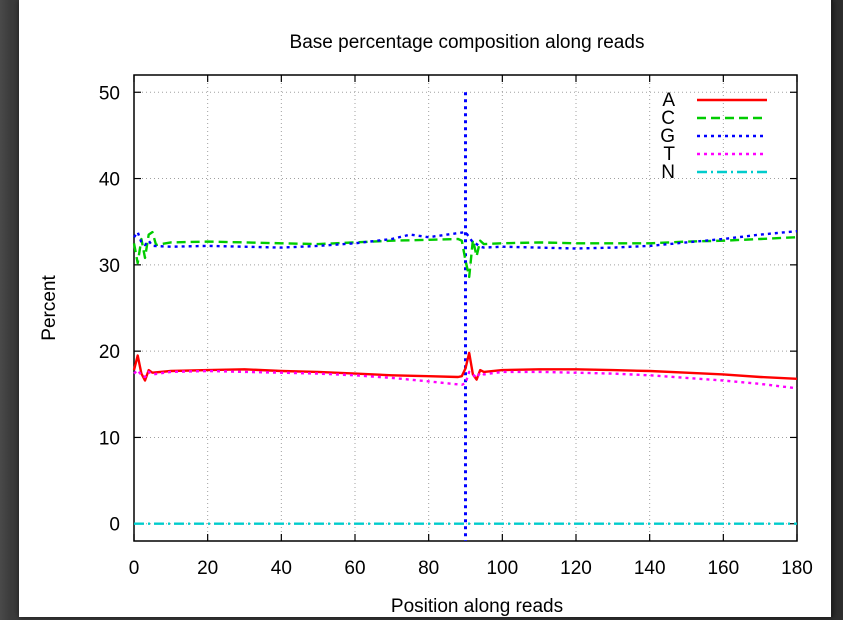  What do you see at coordinates (667, 136) in the screenshot?
I see `legend-label-g: G` at bounding box center [667, 136].